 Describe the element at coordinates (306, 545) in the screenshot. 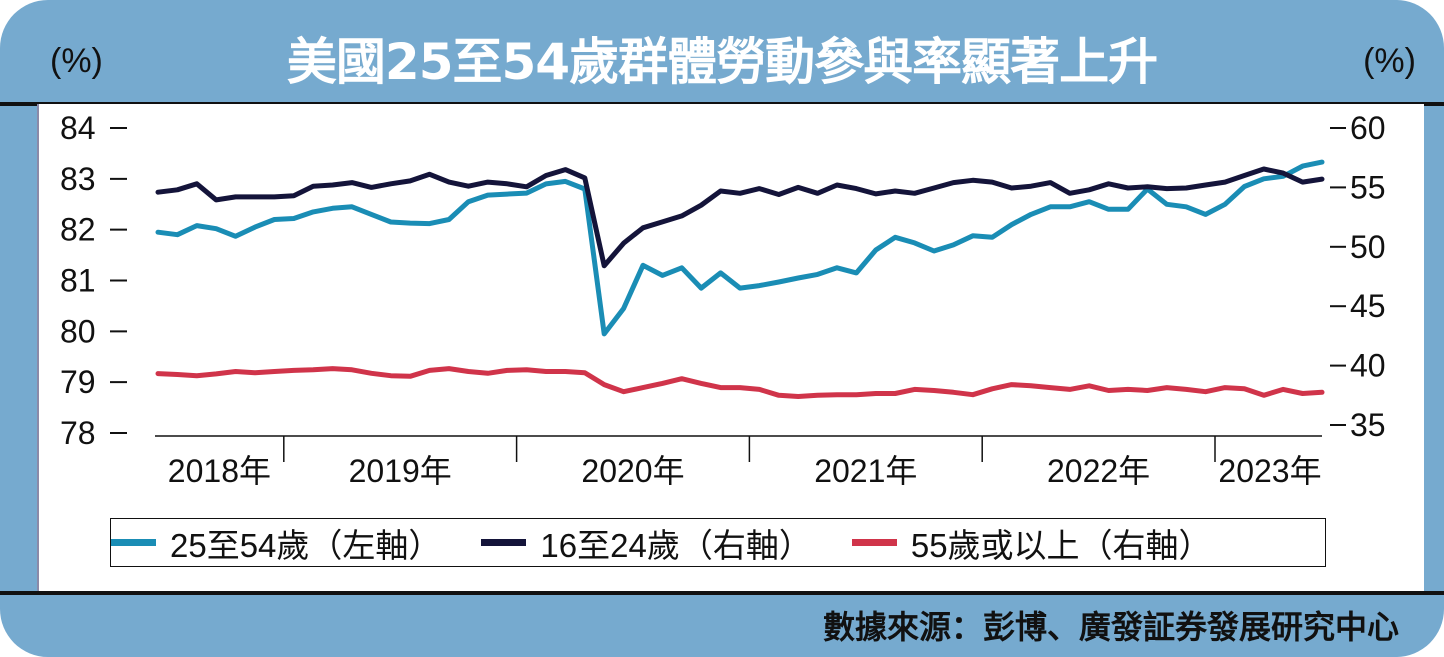

I see `legend-label: 25至54歲（左軸）` at that location.